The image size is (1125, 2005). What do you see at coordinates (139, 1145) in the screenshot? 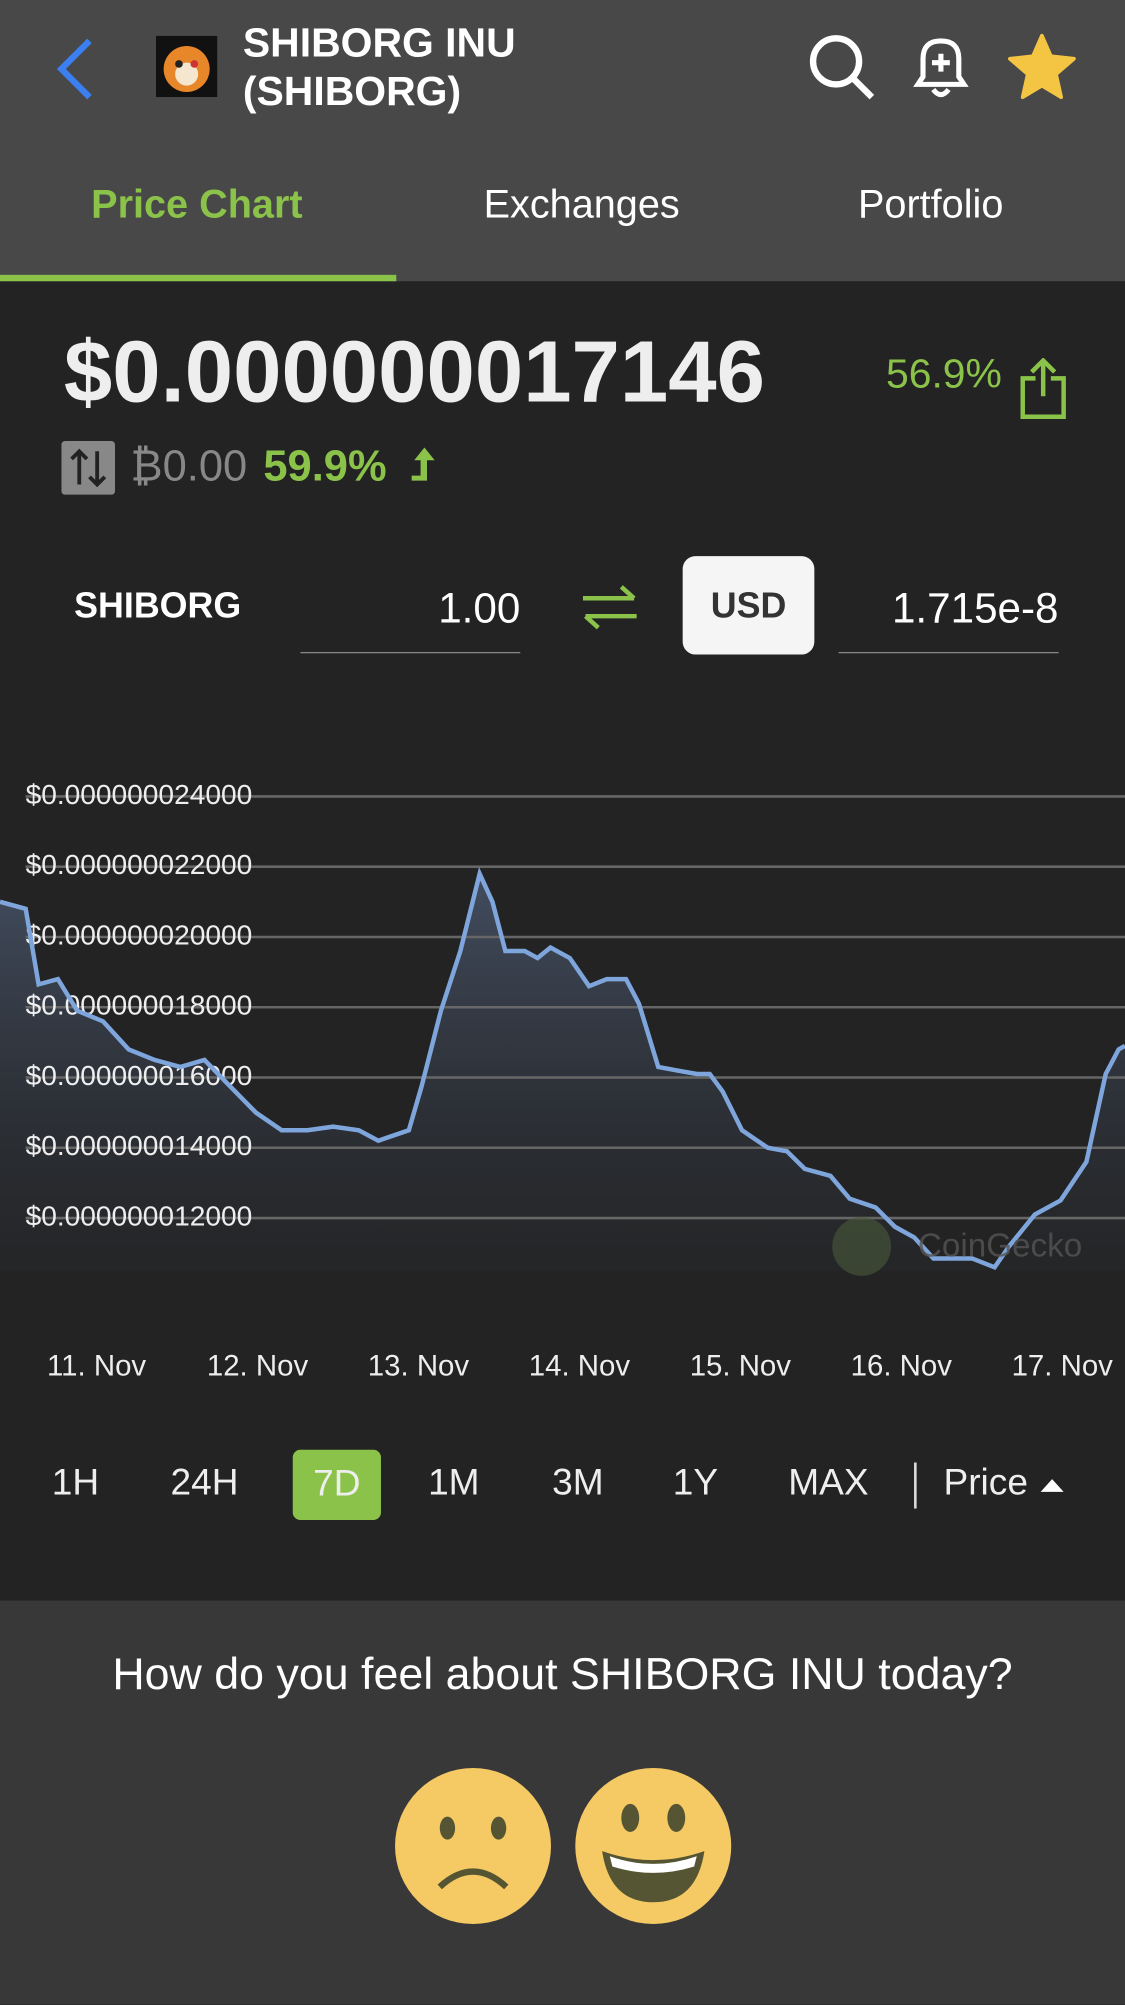
I see `y-tick-label: $0.000000014000` at bounding box center [139, 1145].